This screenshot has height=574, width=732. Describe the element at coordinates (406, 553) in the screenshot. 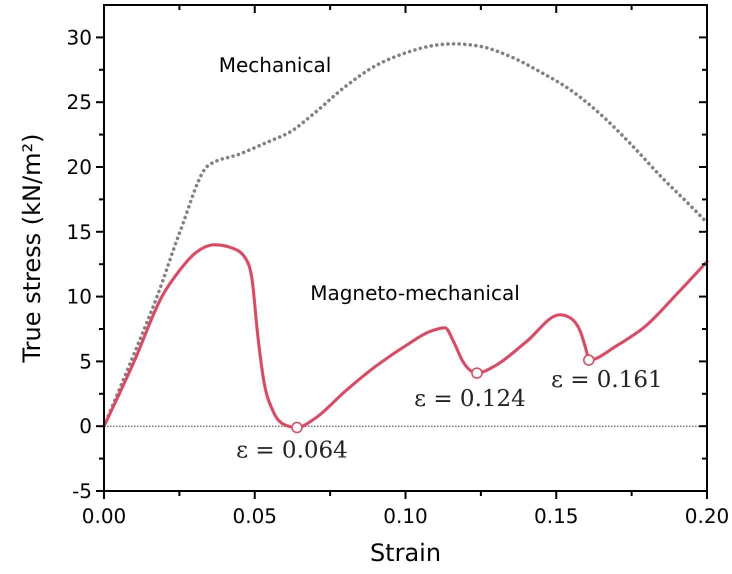

I see `x-axis-title: Strain` at that location.